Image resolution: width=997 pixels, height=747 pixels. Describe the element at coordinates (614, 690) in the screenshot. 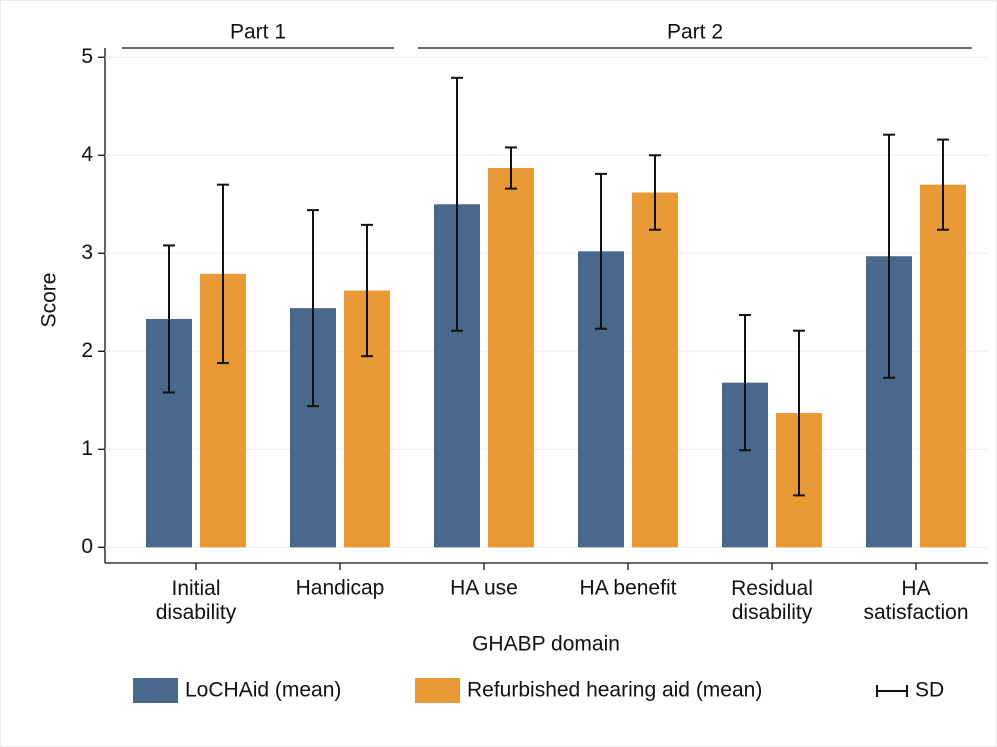

I see `legend-label: Refurbished hearing aid (mean)` at that location.